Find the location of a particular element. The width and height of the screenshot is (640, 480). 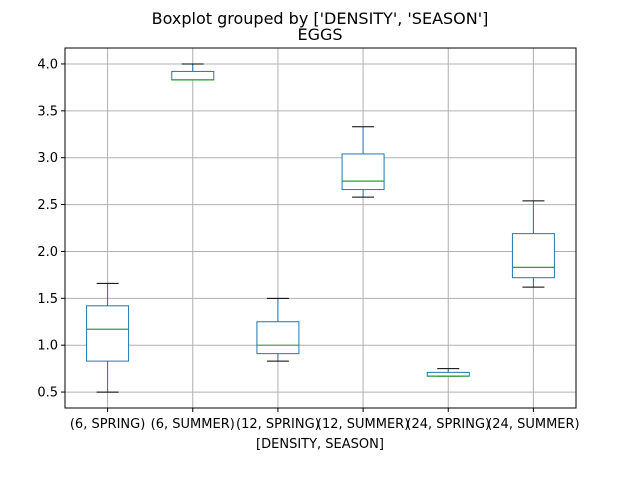

y-axis: 0.5 1.0 1.5 2.0 2.5 3.0 3.5 4.0 is located at coordinates (51, 229).